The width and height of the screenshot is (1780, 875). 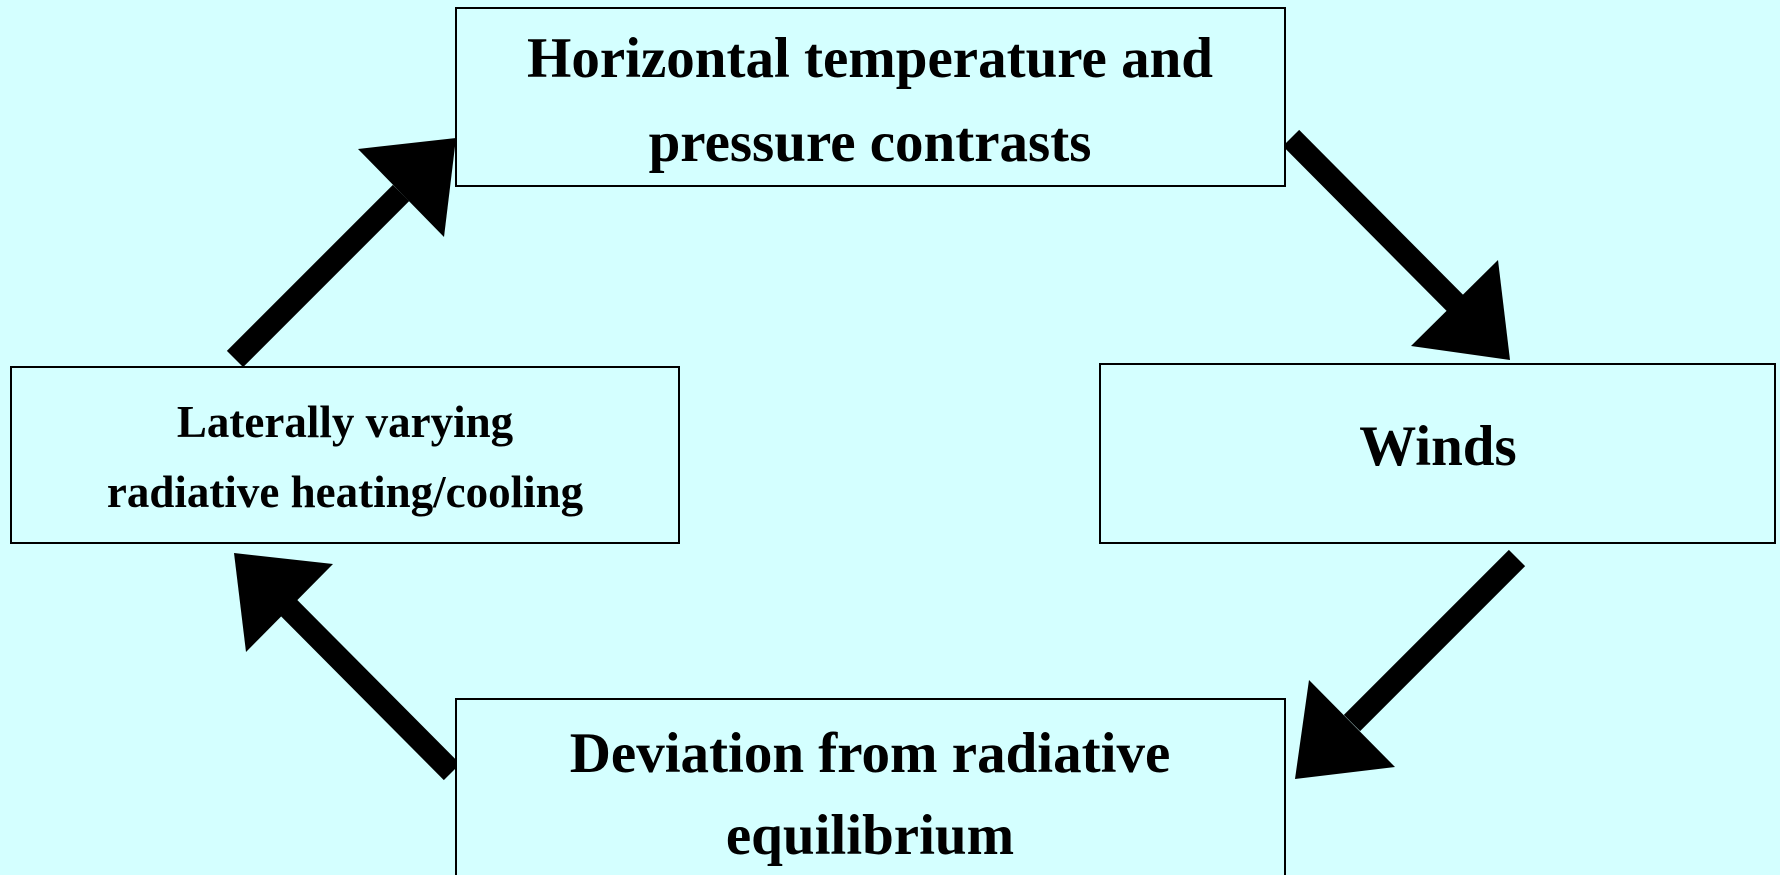 I want to click on node-label: Winds, so click(x=1437, y=446).